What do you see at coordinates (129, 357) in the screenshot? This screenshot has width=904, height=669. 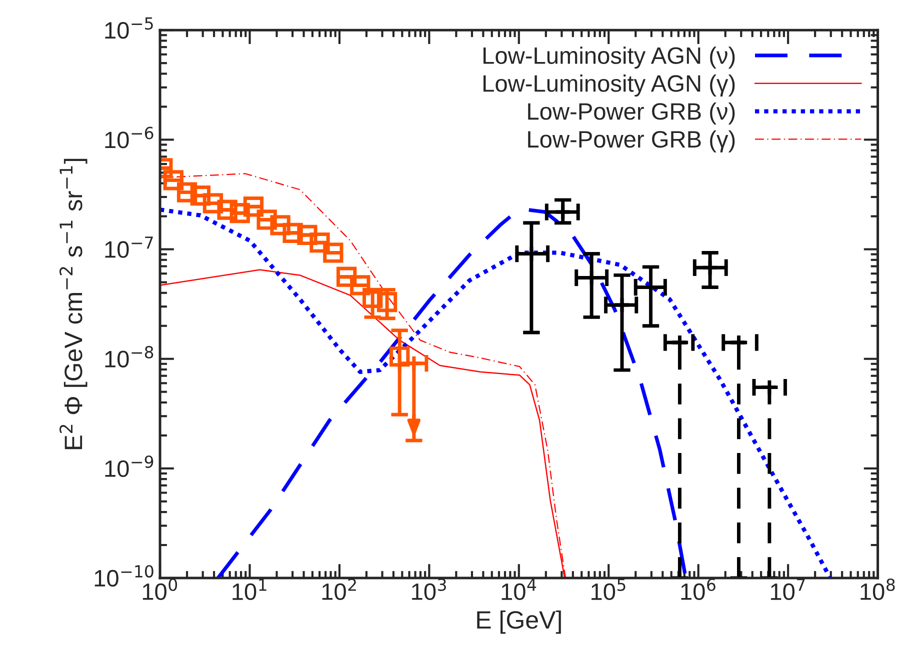 I see `y-tick-label: 10$^{−8}$` at bounding box center [129, 357].